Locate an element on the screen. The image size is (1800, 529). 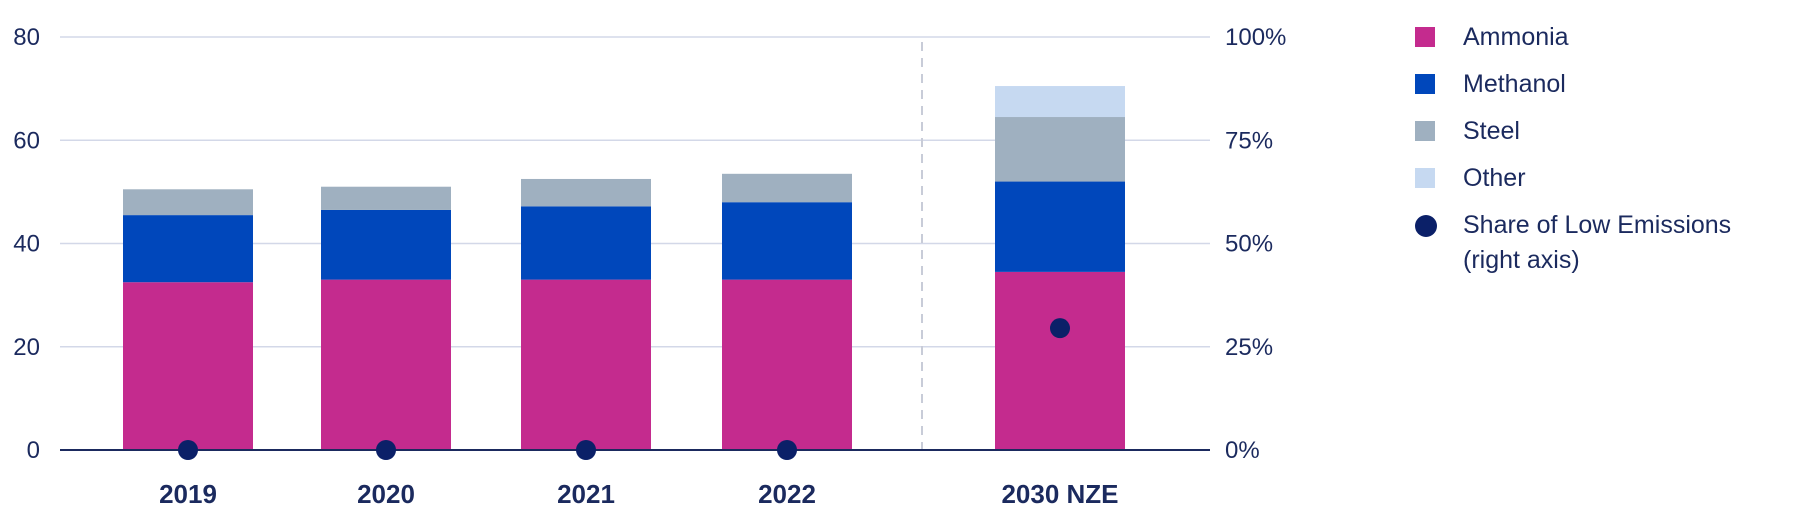
category-label: 2020 is located at coordinates (386, 494).